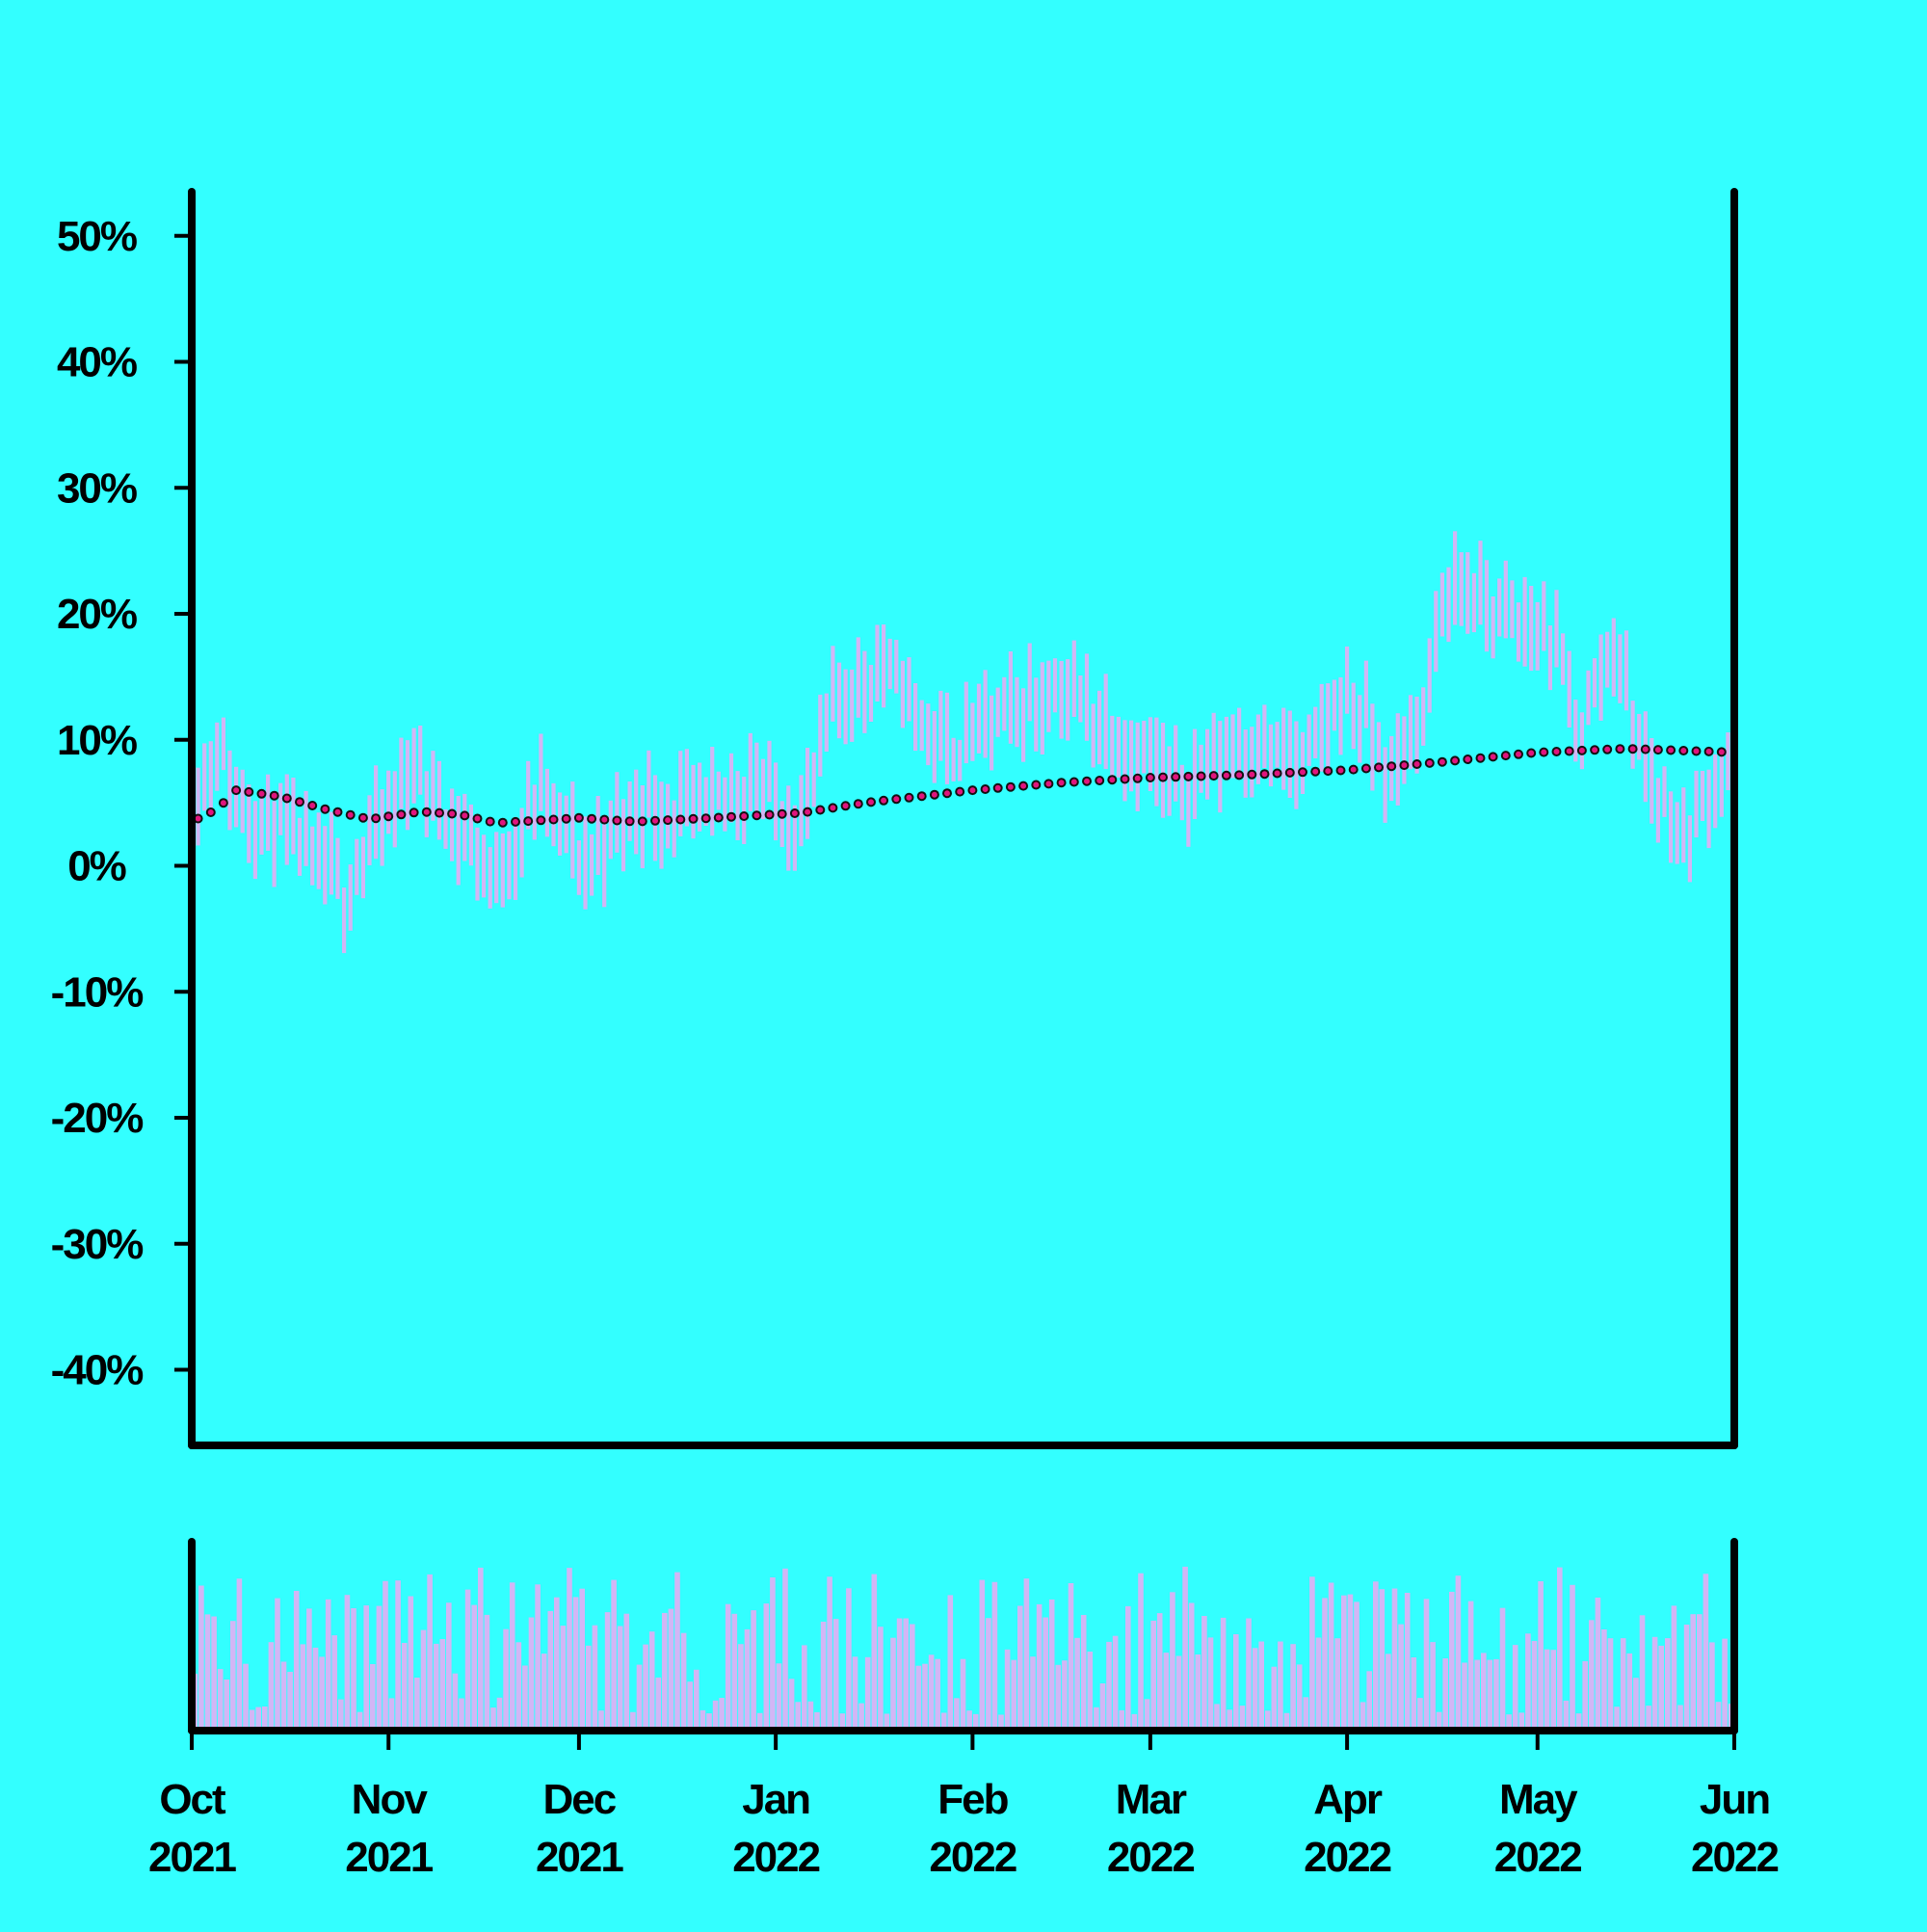 The width and height of the screenshot is (1927, 1932). I want to click on x-tick-year-label: 2021, so click(389, 1857).